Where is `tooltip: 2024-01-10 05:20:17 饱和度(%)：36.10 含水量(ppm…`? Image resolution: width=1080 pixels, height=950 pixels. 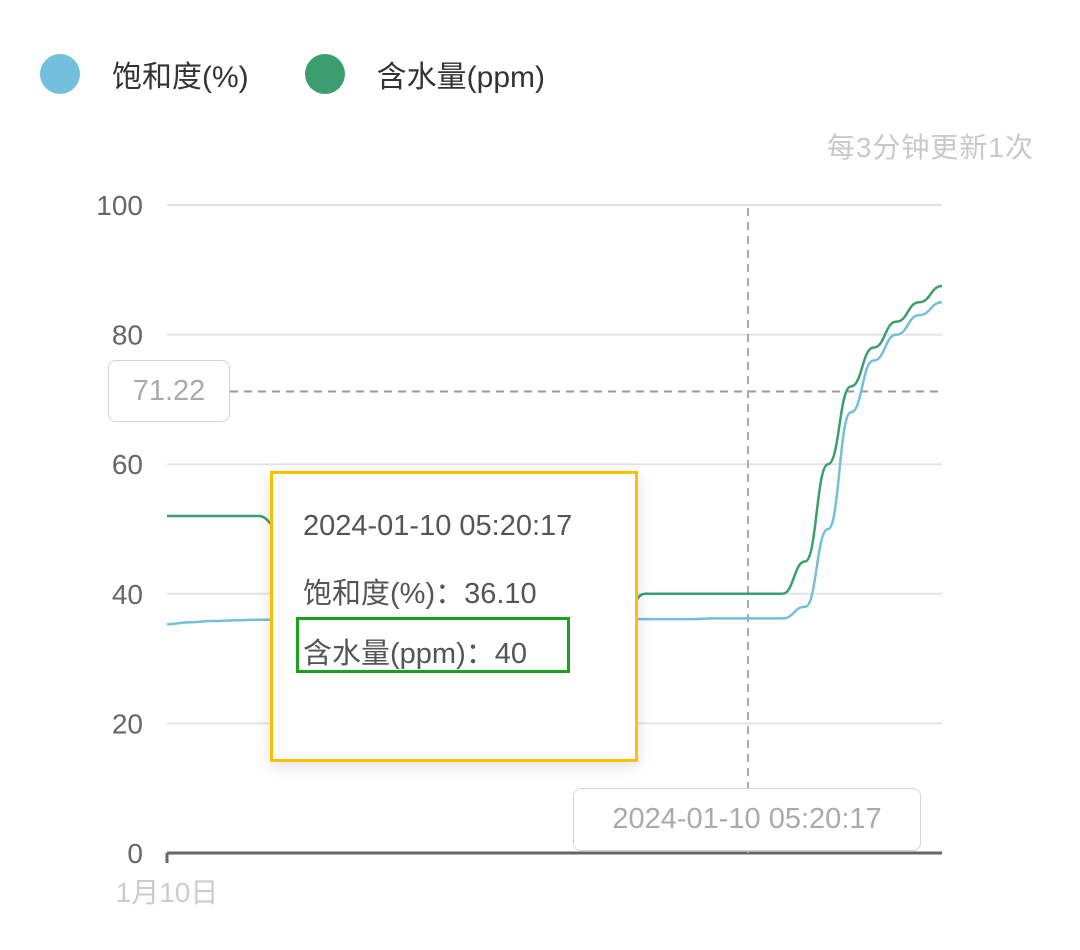 tooltip: 2024-01-10 05:20:17 饱和度(%)：36.10 含水量(ppm… is located at coordinates (454, 616).